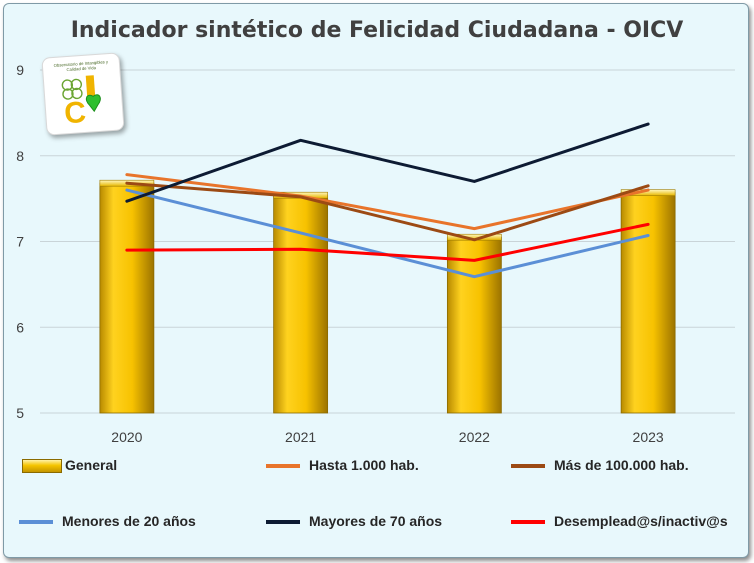 The image size is (754, 563). What do you see at coordinates (82, 63) in the screenshot?
I see `logo-text-line-1: Observatorio de Intangibles y` at bounding box center [82, 63].